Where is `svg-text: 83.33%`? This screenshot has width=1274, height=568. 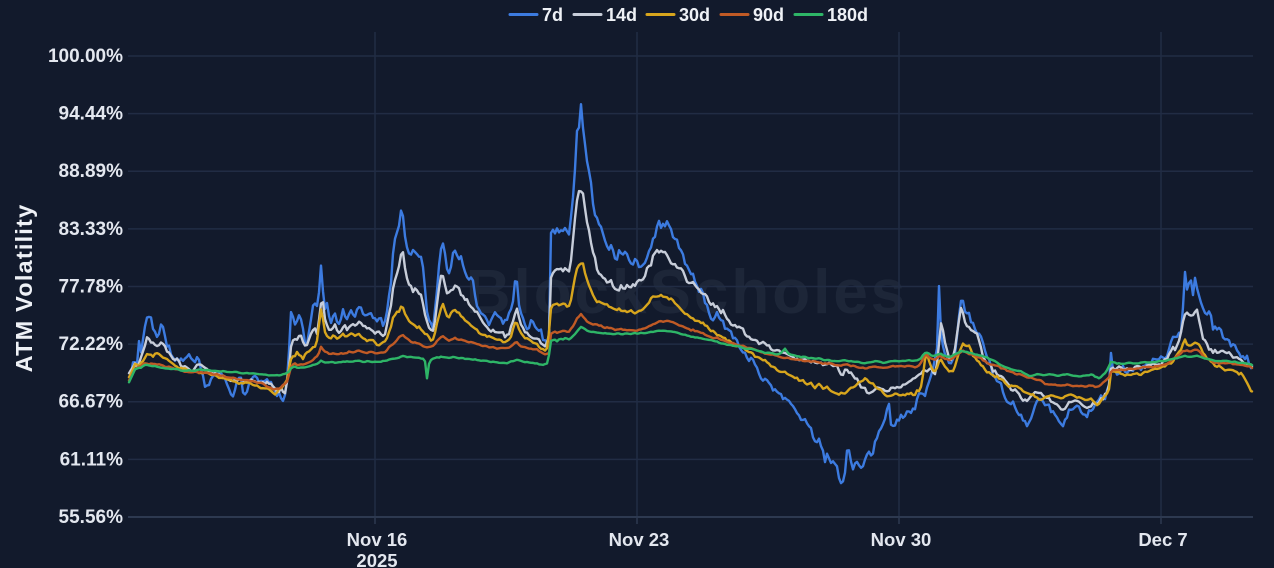
svg-text: 83.33% is located at coordinates (91, 229).